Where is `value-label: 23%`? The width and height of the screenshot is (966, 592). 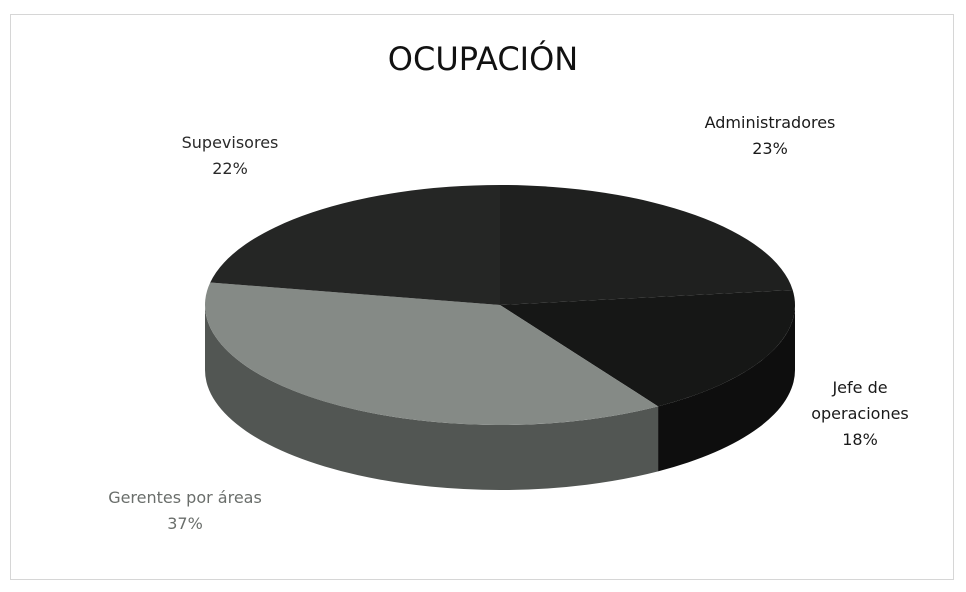
value-label: 23% is located at coordinates (770, 148).